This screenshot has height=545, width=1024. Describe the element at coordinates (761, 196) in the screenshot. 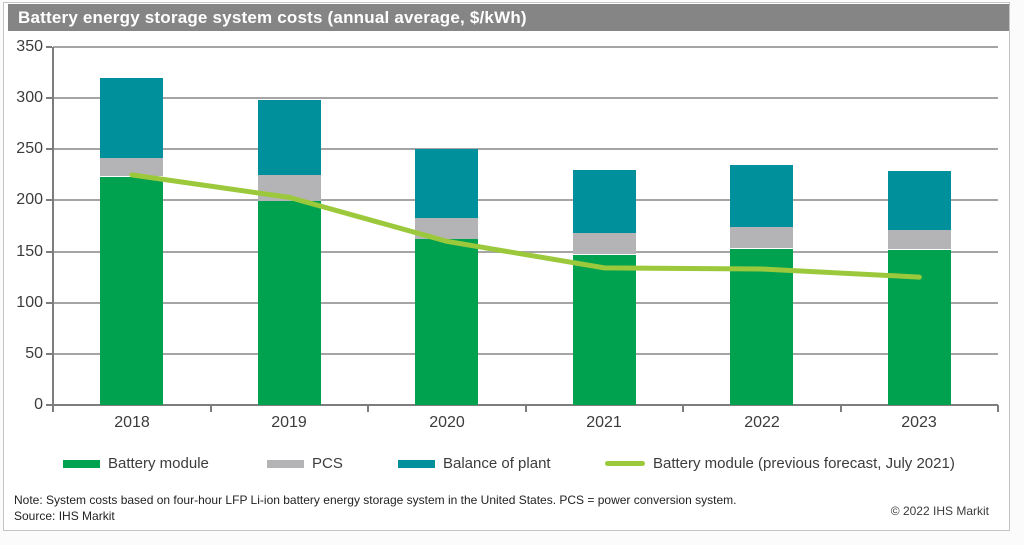

I see `bar-segment-balance-of-plant-2022` at that location.